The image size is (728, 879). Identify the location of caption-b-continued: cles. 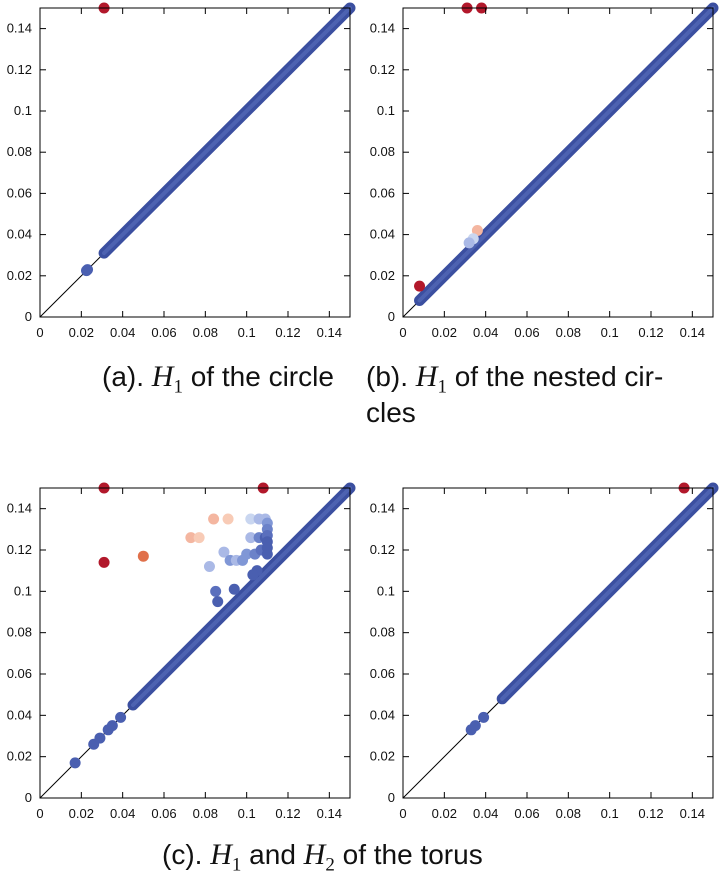
(391, 412).